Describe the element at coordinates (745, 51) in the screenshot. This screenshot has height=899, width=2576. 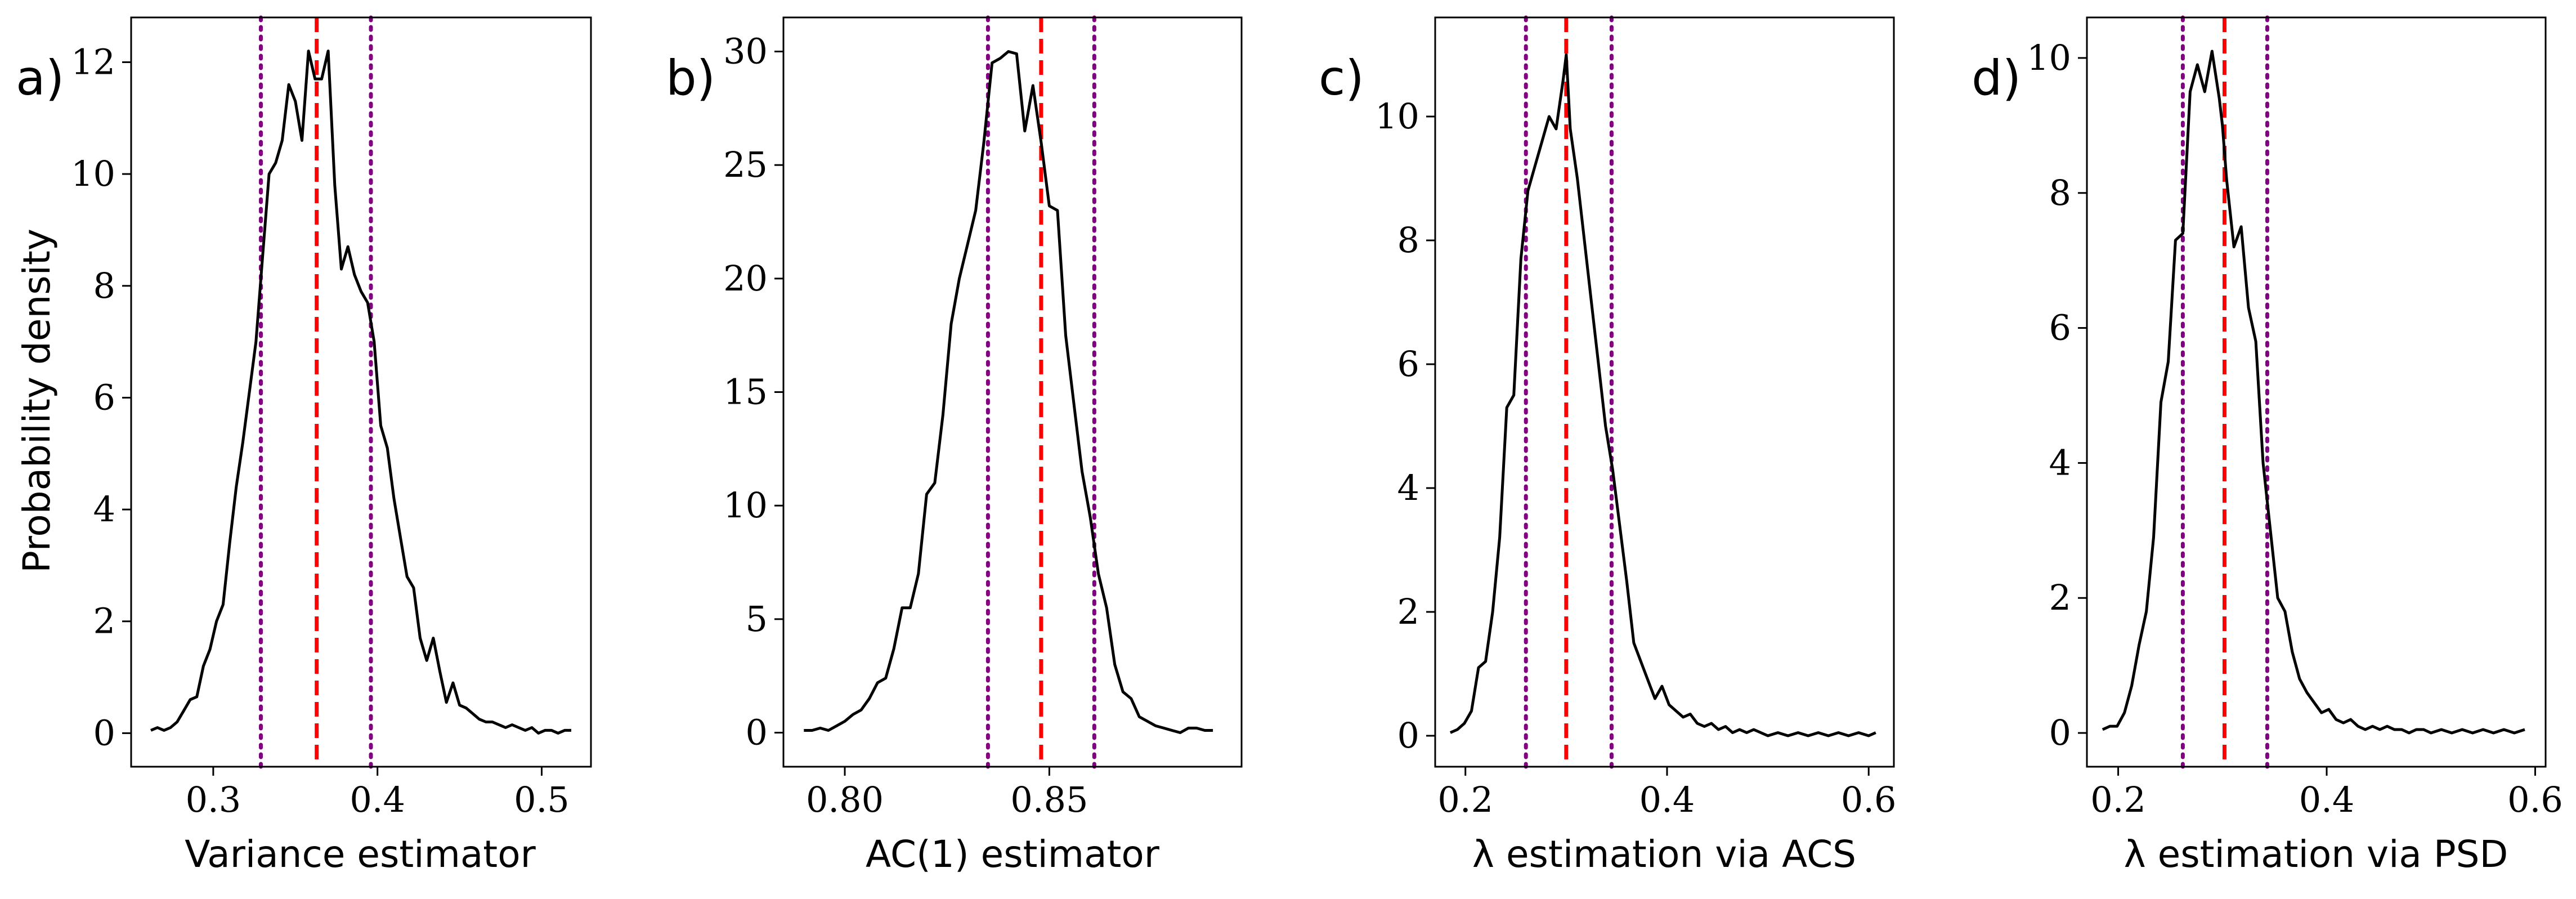
I see `panel-b-ytick-label-6: 30` at that location.